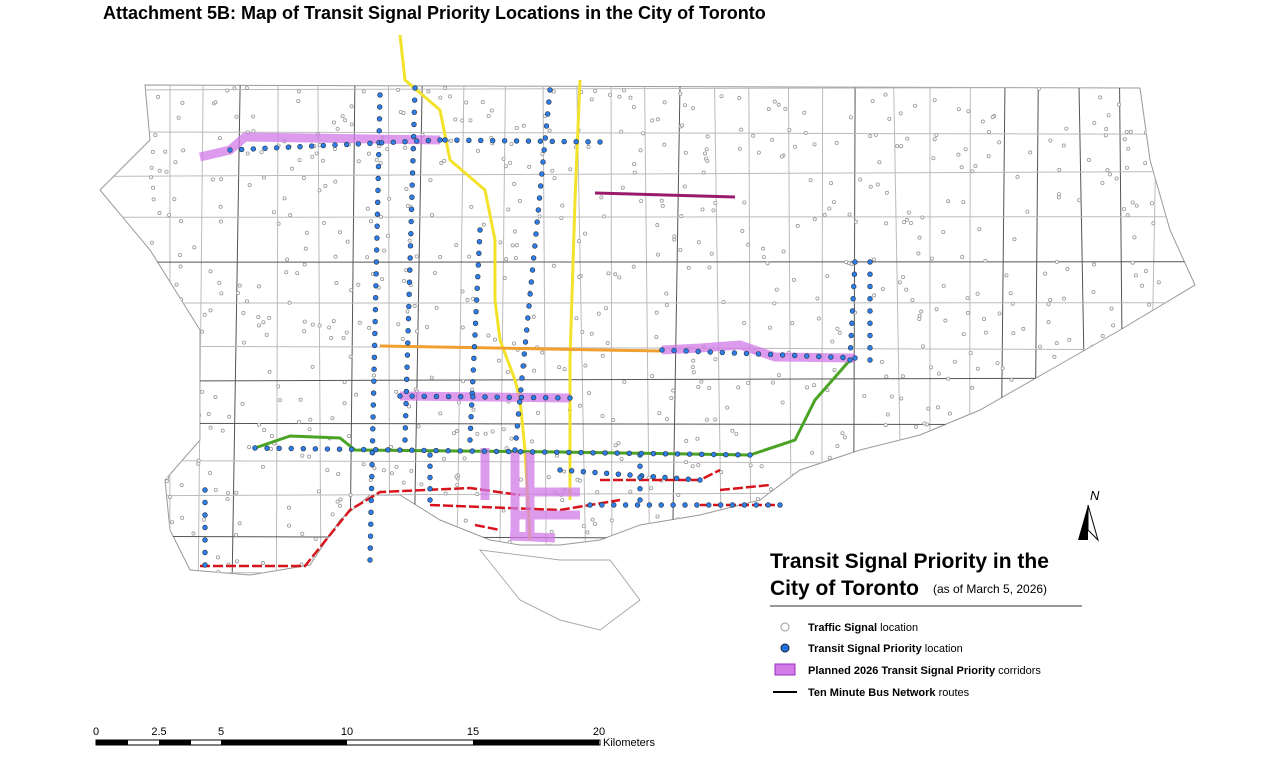 The height and width of the screenshot is (763, 1280). I want to click on legend-item-text: routes, so click(954, 693).